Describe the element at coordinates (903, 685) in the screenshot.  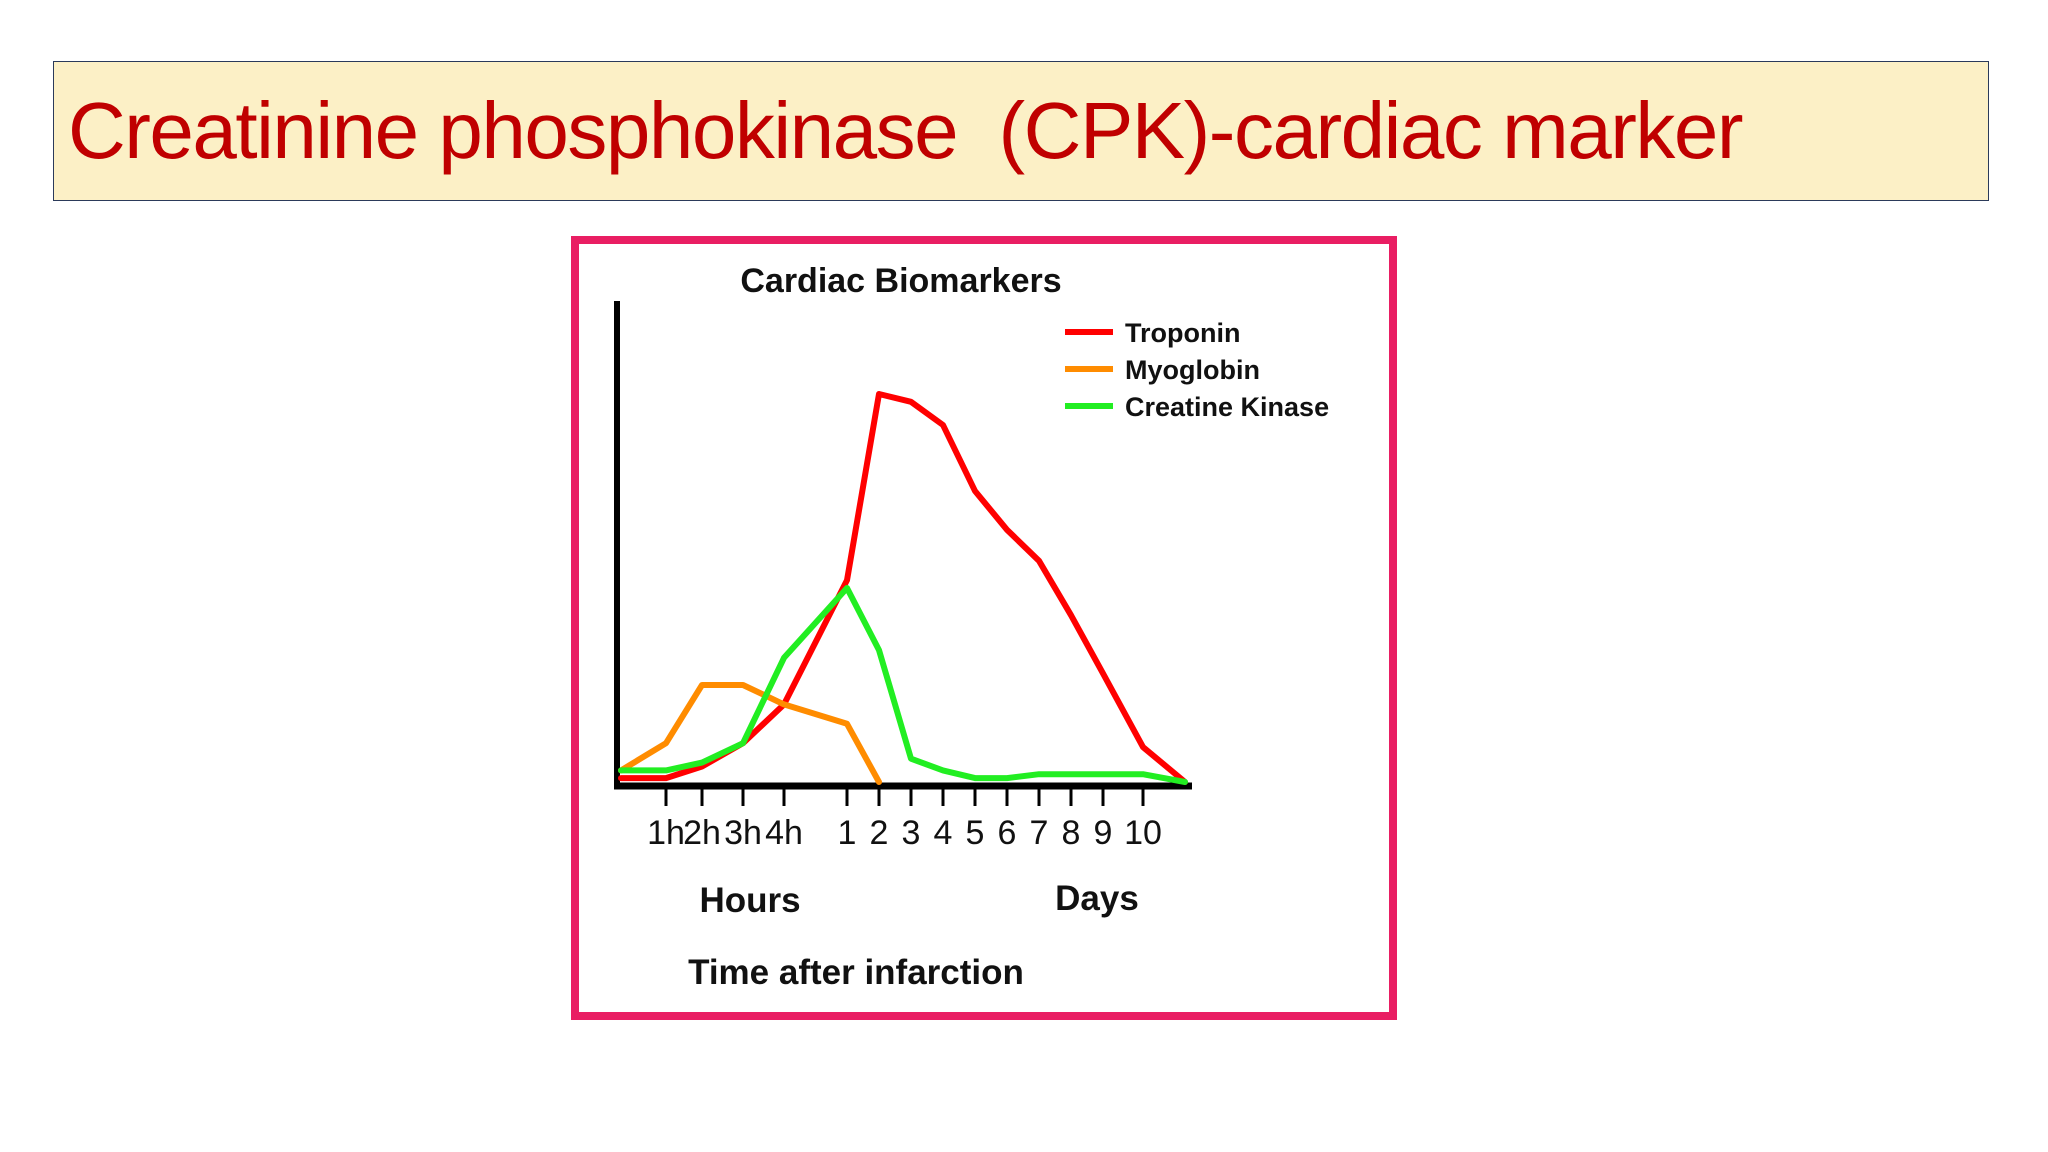
I see `series-line-creatine-kinase` at that location.